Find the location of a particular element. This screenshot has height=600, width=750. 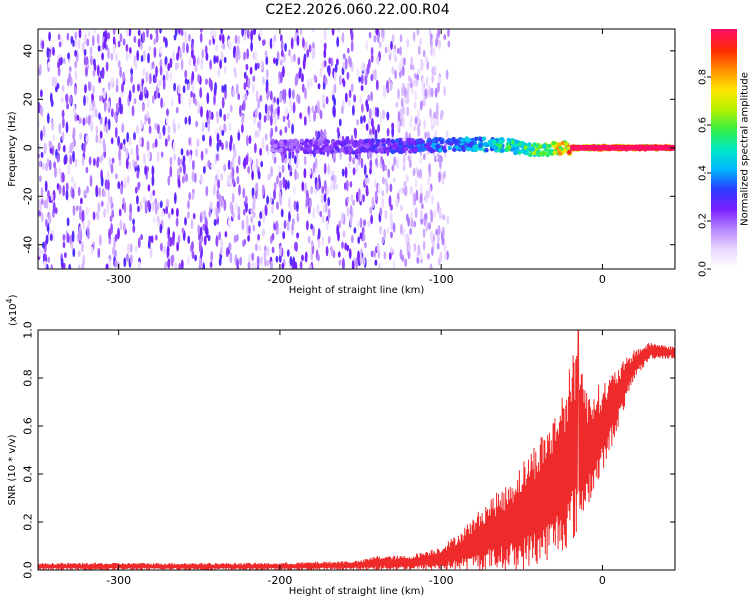

y-tick-label: 0.4 is located at coordinates (28, 474).